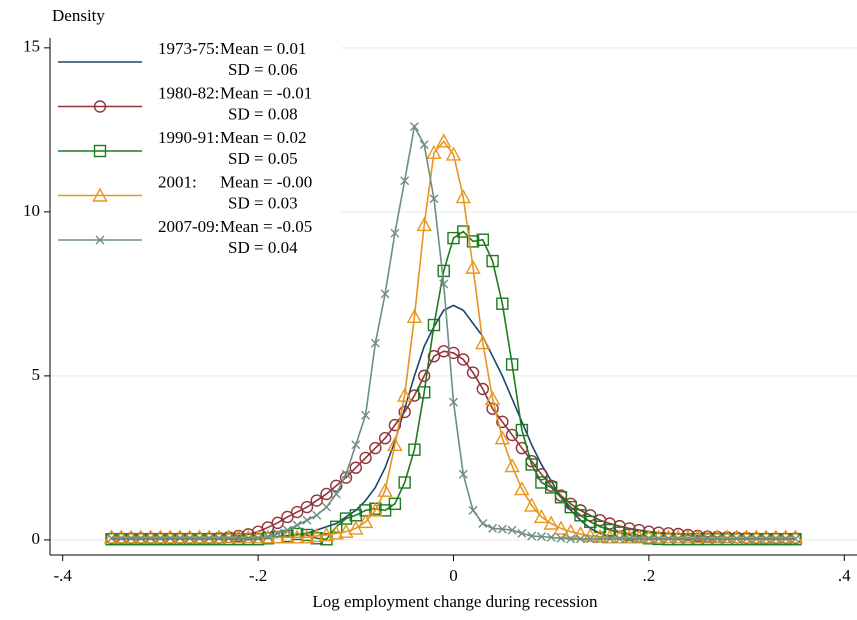  I want to click on legend-sd: SD = 0.04, so click(263, 247).